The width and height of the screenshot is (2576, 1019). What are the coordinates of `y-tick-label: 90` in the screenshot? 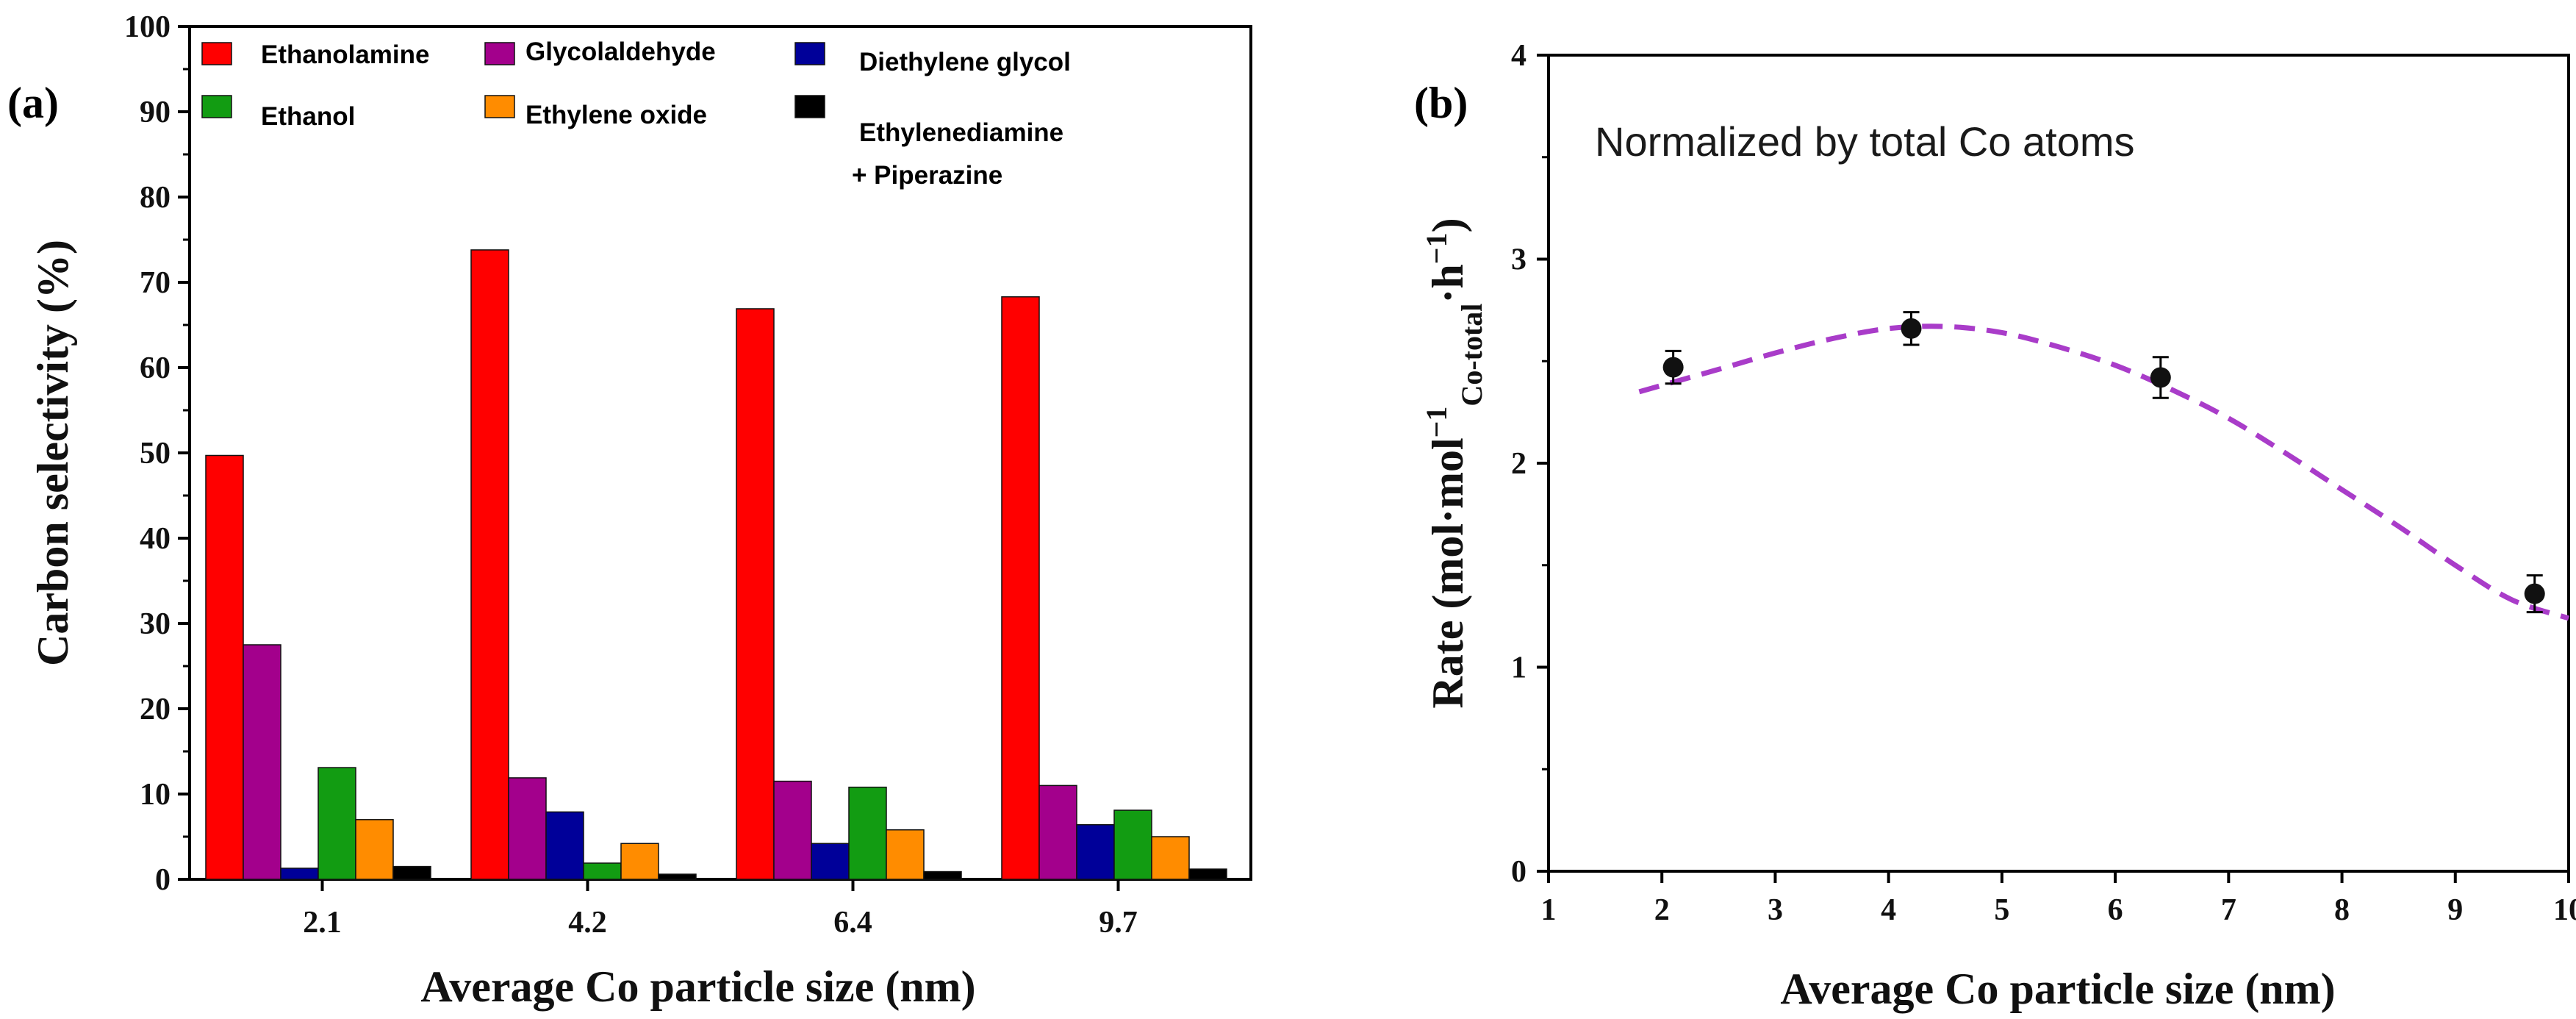 It's located at (155, 112).